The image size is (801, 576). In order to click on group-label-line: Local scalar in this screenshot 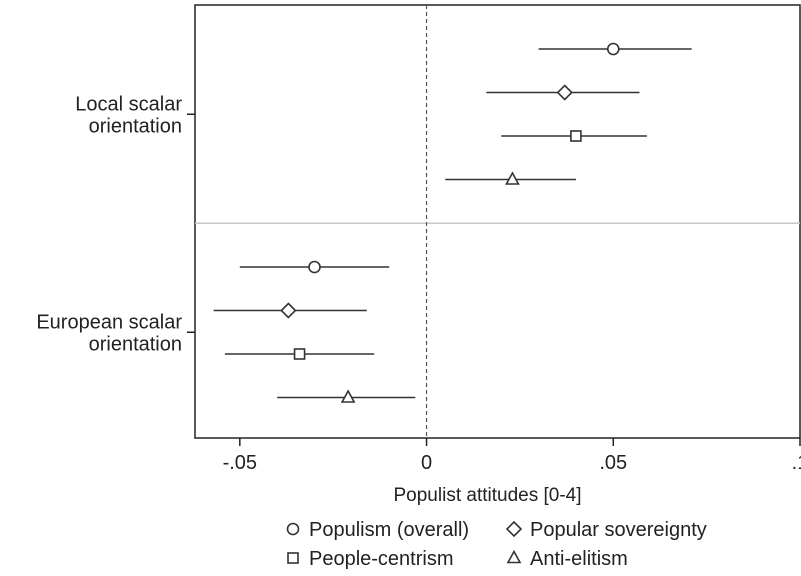, I will do `click(128, 104)`.